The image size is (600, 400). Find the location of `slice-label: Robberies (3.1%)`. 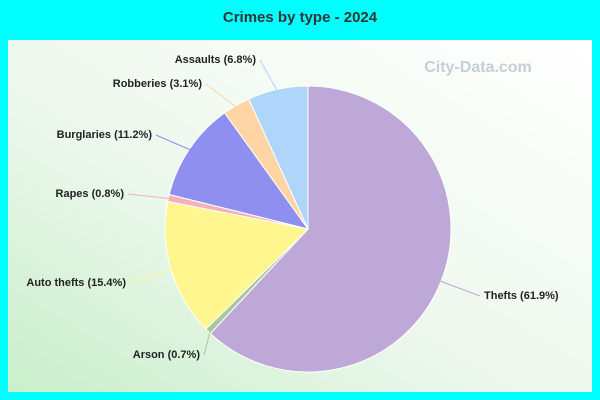

slice-label: Robberies (3.1%) is located at coordinates (158, 84).